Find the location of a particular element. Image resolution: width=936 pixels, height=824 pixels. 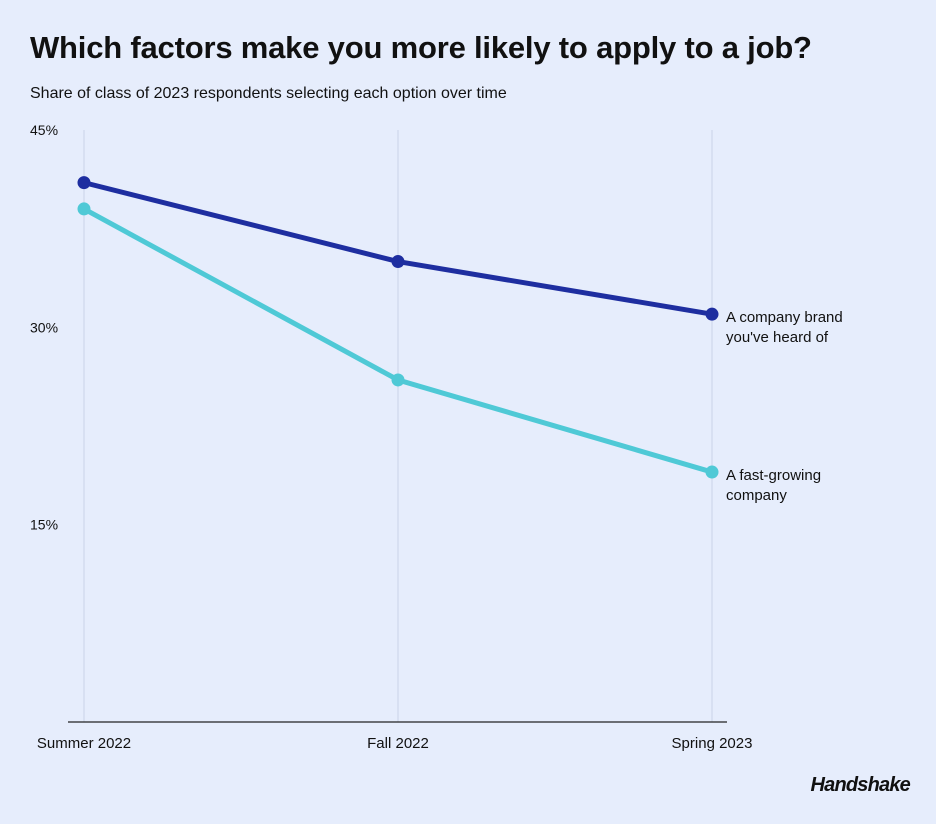

series-label: A company brand is located at coordinates (784, 317).